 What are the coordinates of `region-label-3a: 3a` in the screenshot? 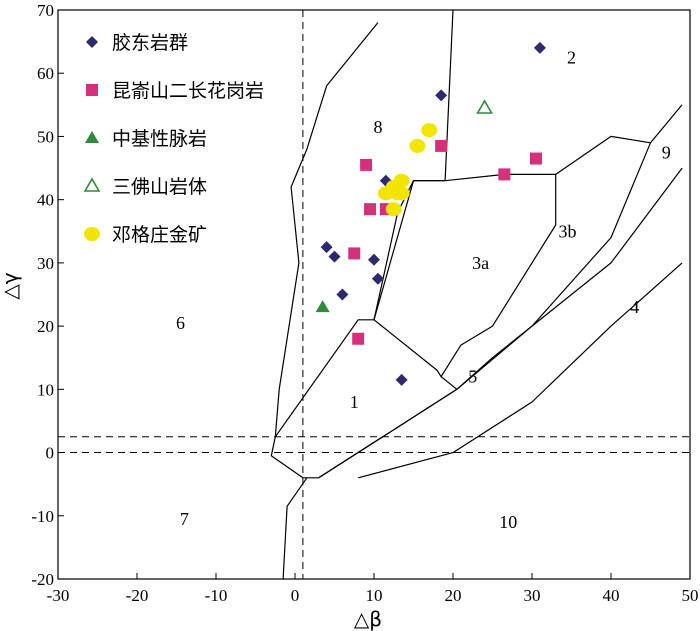 It's located at (480, 263).